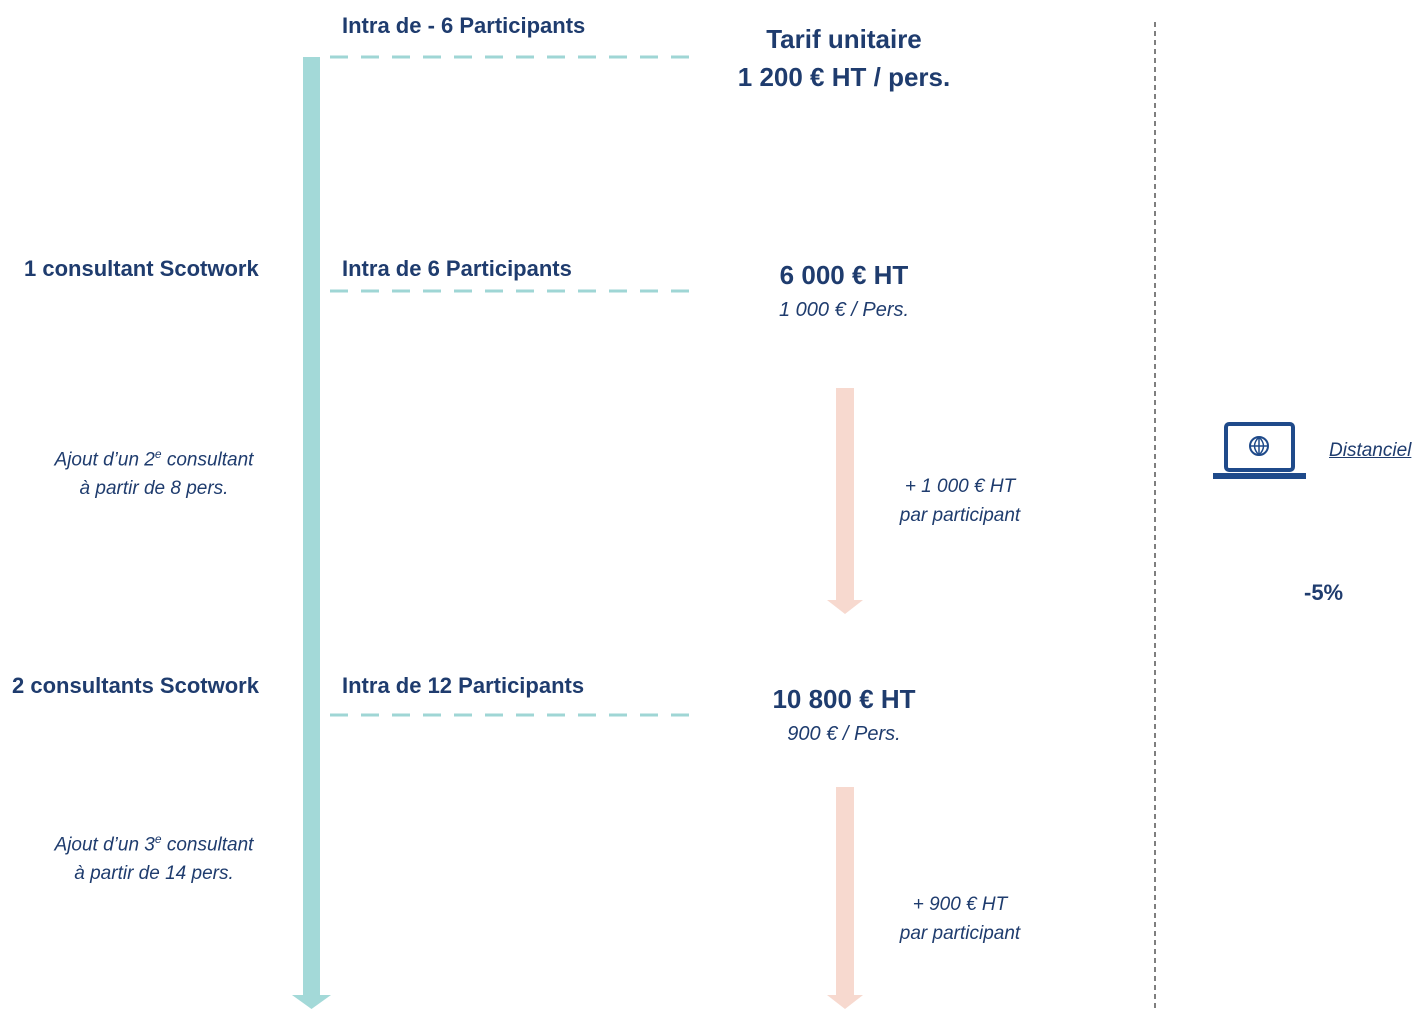 The width and height of the screenshot is (1427, 1009). Describe the element at coordinates (1324, 592) in the screenshot. I see `remote-discount: -5%` at that location.